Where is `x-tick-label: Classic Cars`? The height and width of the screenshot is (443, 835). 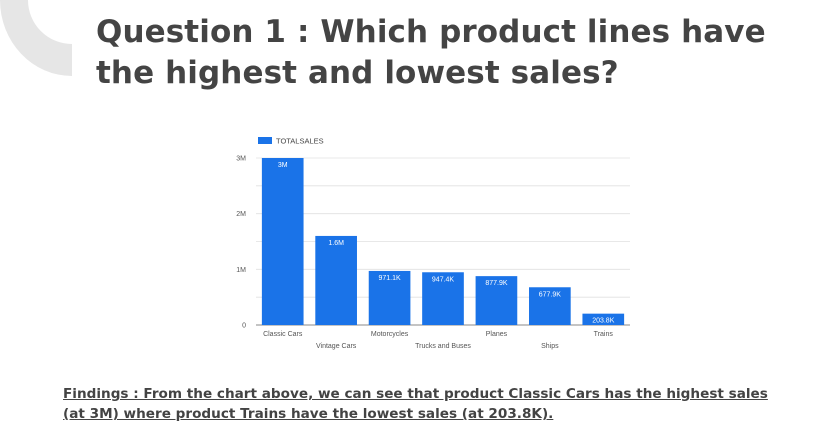 x-tick-label: Classic Cars is located at coordinates (283, 334).